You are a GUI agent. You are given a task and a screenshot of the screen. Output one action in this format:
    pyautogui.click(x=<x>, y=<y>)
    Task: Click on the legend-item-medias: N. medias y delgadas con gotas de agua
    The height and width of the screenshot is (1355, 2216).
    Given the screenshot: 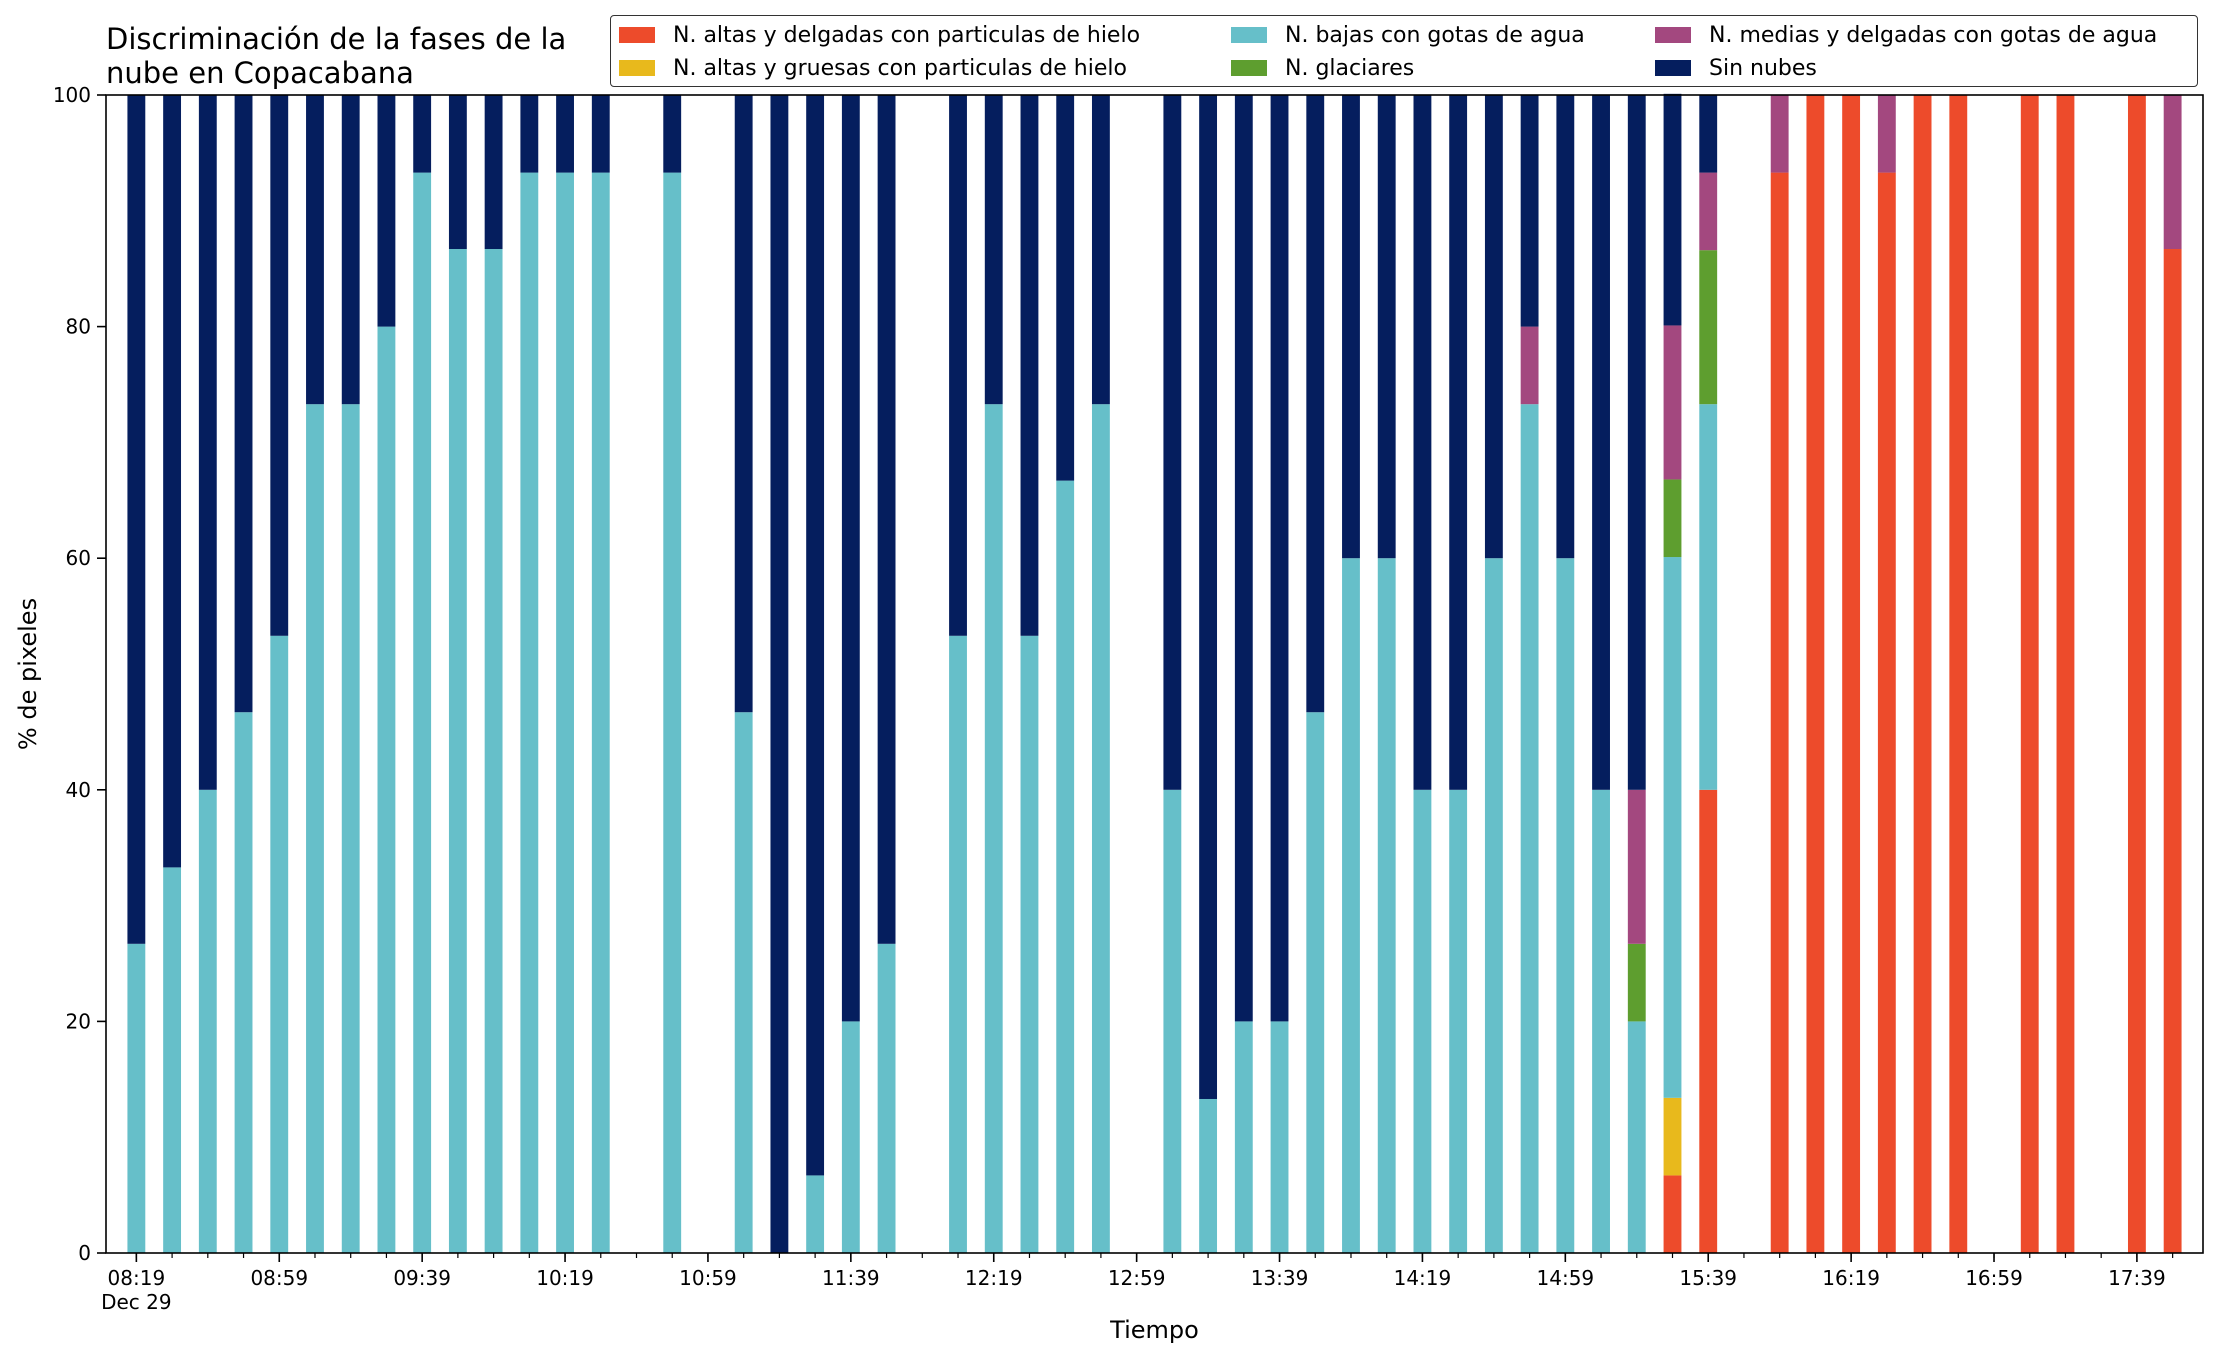 What is the action you would take?
    pyautogui.click(x=1906, y=35)
    